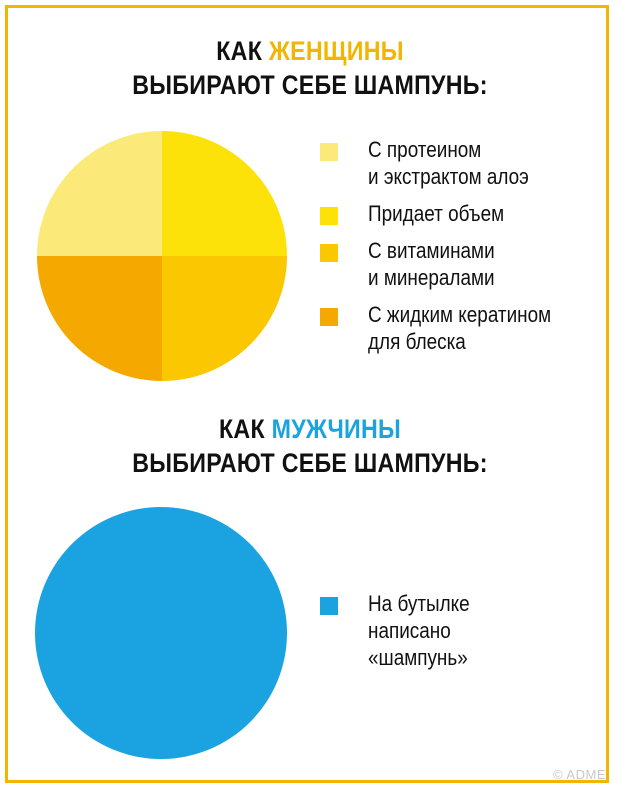 The height and width of the screenshot is (794, 620). Describe the element at coordinates (336, 51) in the screenshot. I see `women-title-highlight: ЖЕНЩИНЫ` at that location.